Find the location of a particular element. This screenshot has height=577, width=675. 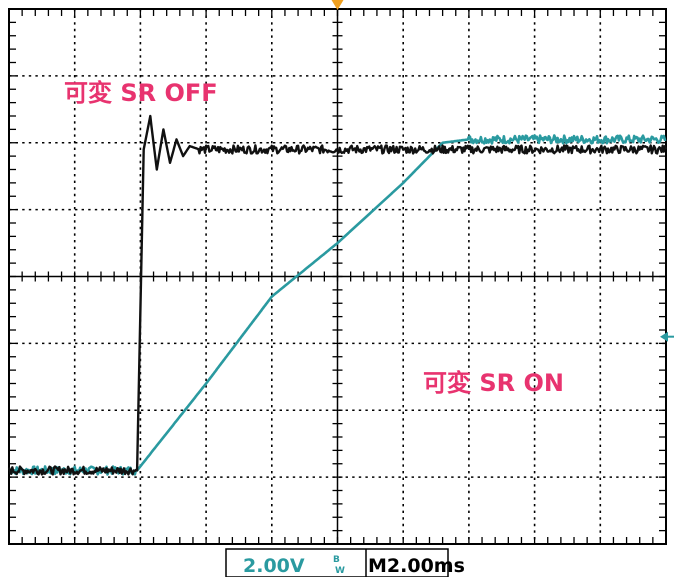

label-sr-on: 可変 SR ON is located at coordinates (493, 383).